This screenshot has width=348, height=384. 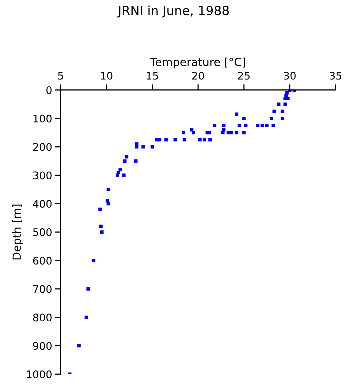 I want to click on y-tick-label: 300, so click(x=42, y=176).